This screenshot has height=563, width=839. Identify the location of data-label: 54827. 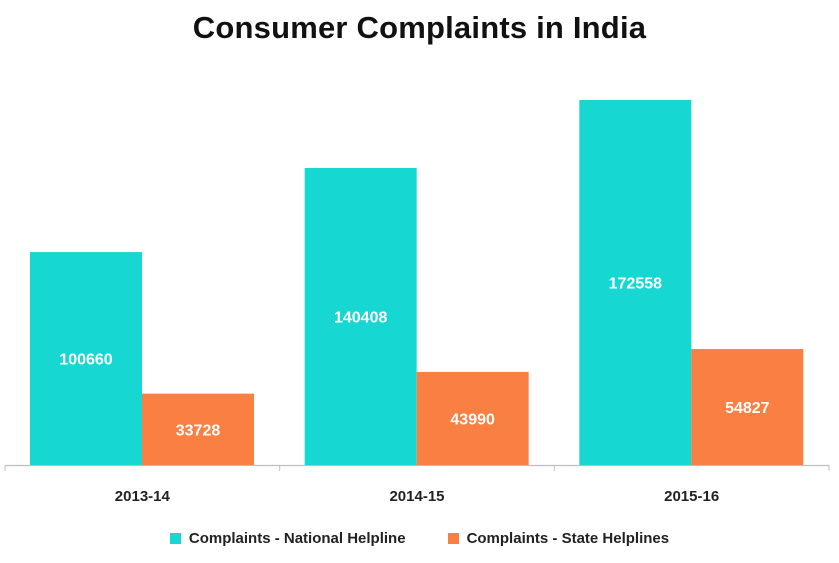
(747, 408).